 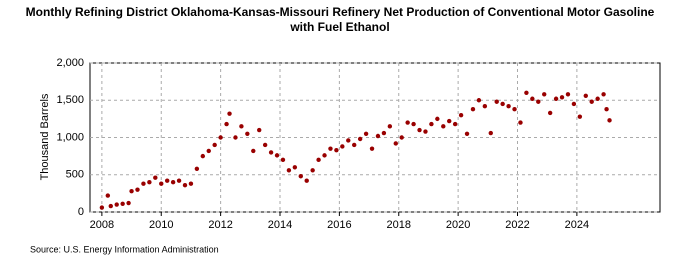 I want to click on x-tick-label: 2010, so click(x=161, y=225).